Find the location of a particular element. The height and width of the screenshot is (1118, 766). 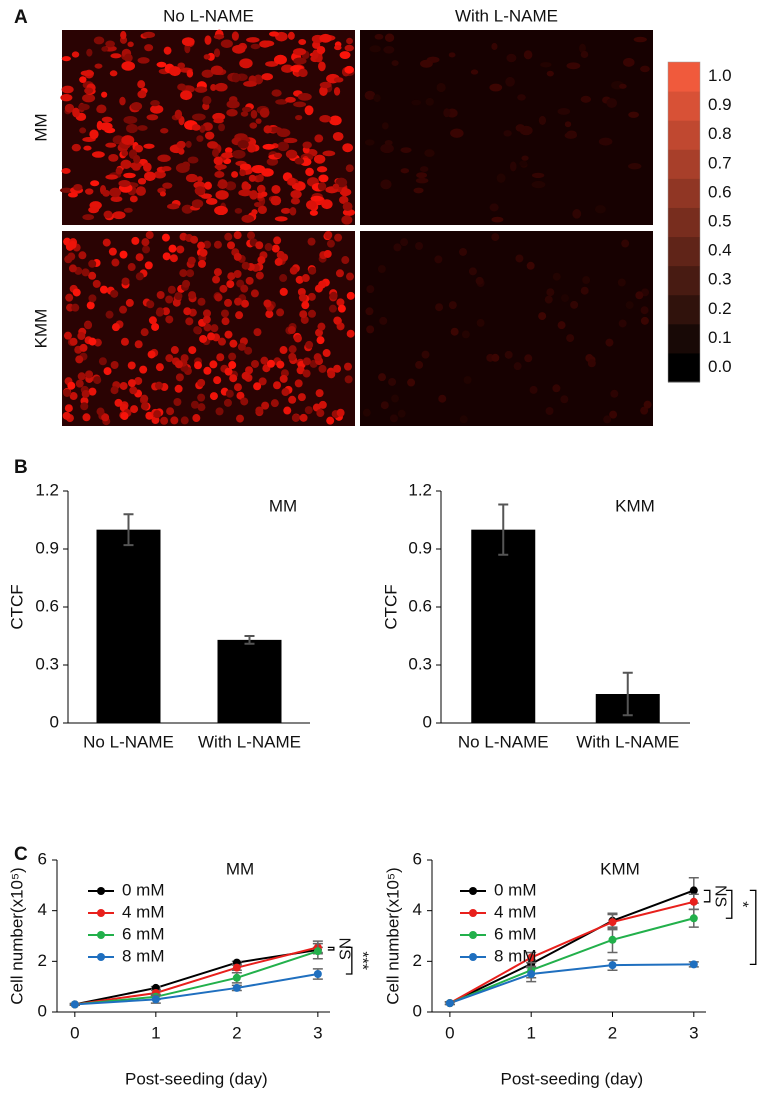

y-axis-label: Cell number(x10⁵) is located at coordinates (16, 935).